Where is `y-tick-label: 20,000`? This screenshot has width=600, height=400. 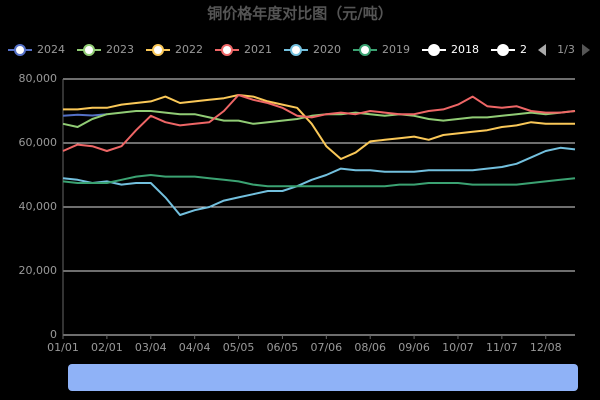 y-tick-label: 20,000 is located at coordinates (38, 270).